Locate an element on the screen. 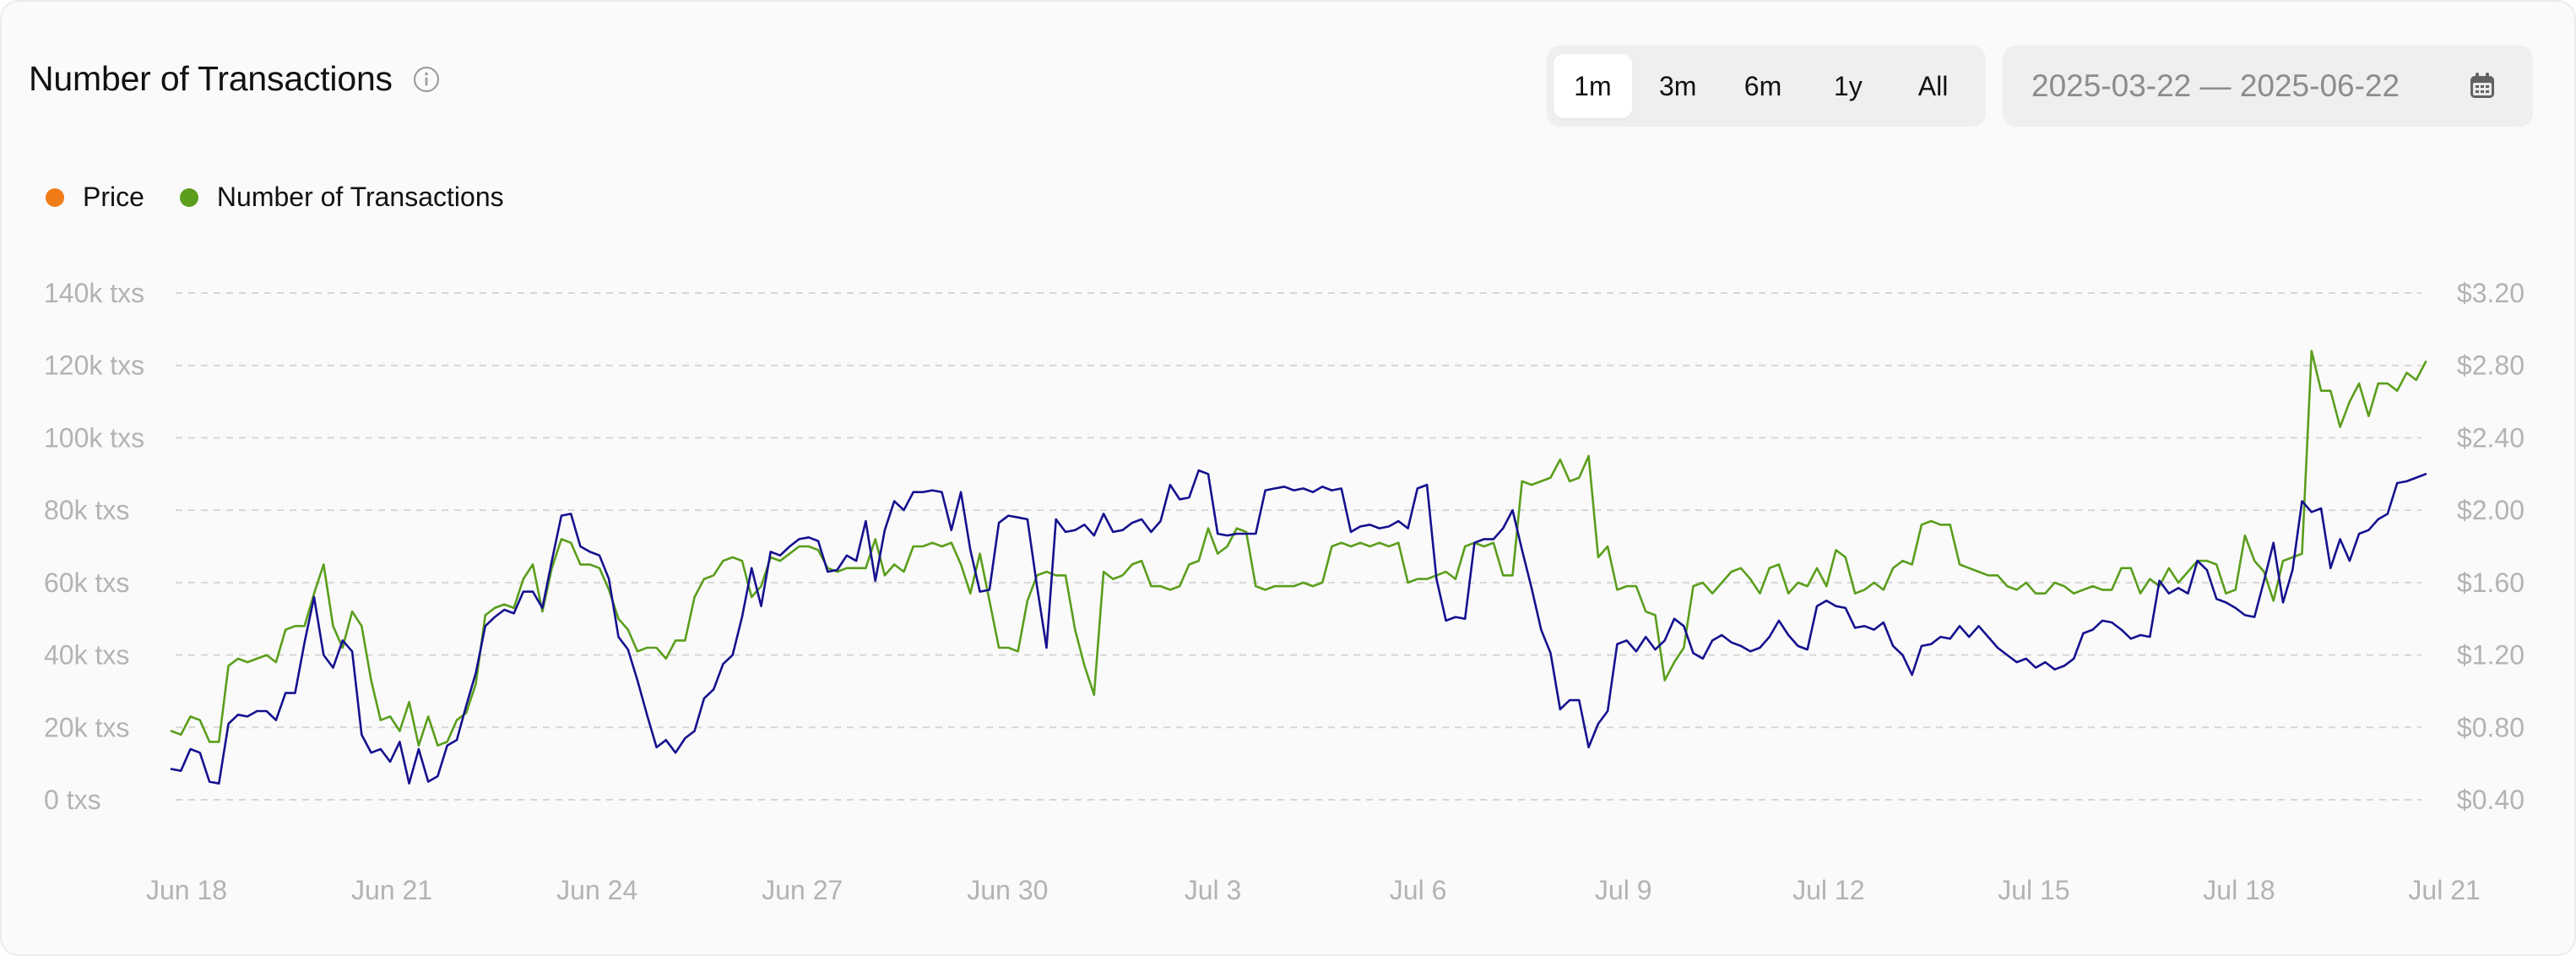  legend-item-price: Price is located at coordinates (95, 198).